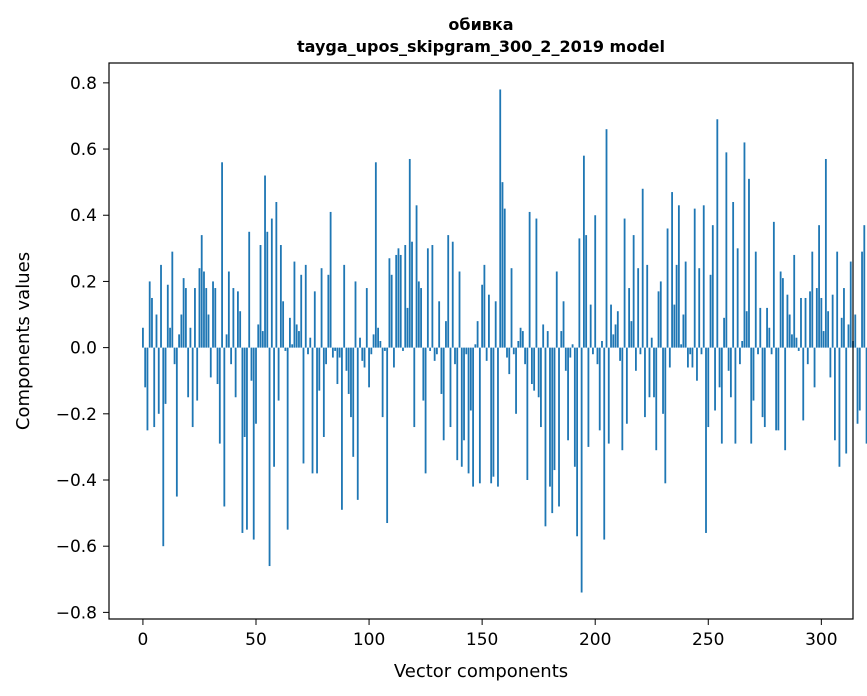 Image resolution: width=867 pixels, height=696 pixels. What do you see at coordinates (23, 341) in the screenshot?
I see `y-axis-label: Components values` at bounding box center [23, 341].